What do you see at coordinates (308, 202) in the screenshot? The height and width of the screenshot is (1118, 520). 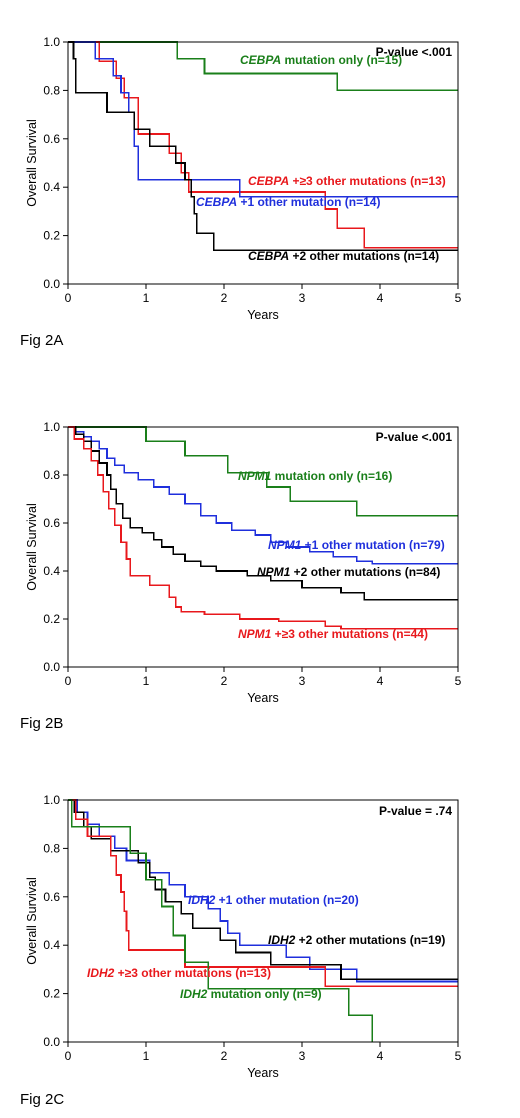 I see `series-label-text: +1 other mutation (n=14)` at bounding box center [308, 202].